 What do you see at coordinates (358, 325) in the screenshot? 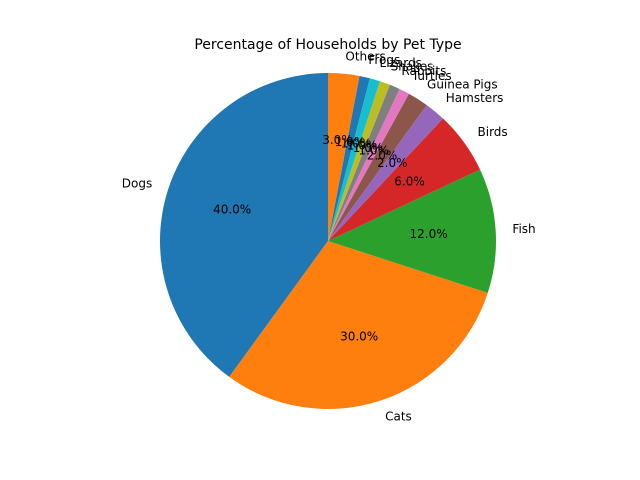
I see `pie-slice-cats` at bounding box center [358, 325].